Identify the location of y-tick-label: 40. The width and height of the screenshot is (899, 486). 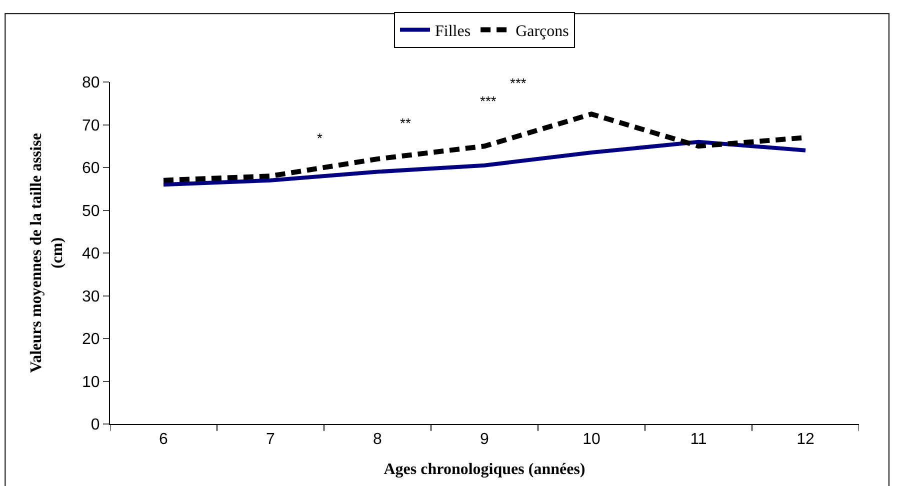
(91, 254).